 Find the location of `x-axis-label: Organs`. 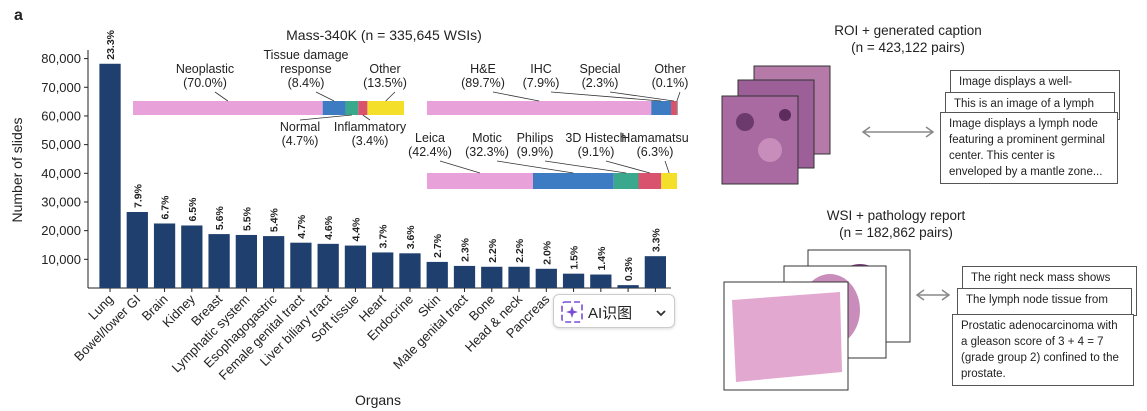

x-axis-label: Organs is located at coordinates (378, 400).